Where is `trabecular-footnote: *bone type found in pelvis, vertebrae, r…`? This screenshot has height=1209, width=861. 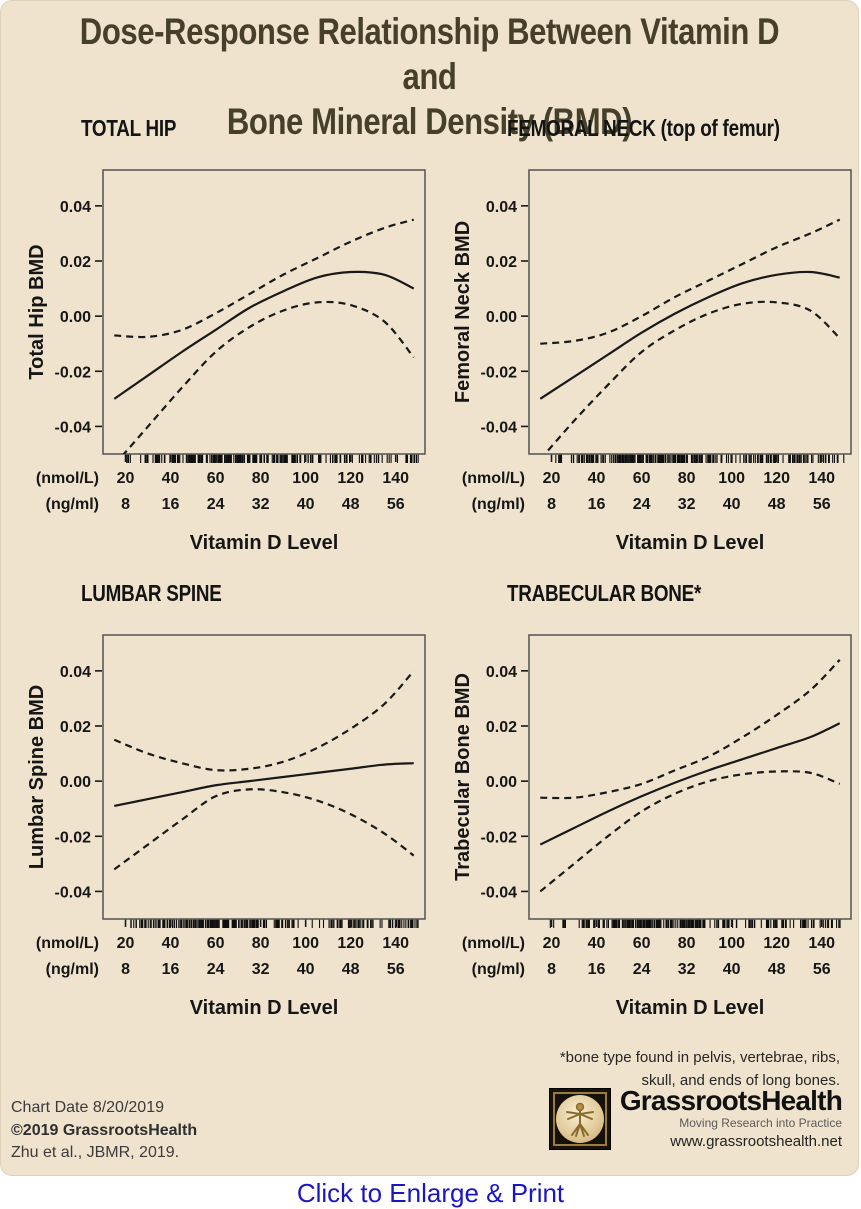 trabecular-footnote: *bone type found in pelvis, vertebrae, r… is located at coordinates (700, 1069).